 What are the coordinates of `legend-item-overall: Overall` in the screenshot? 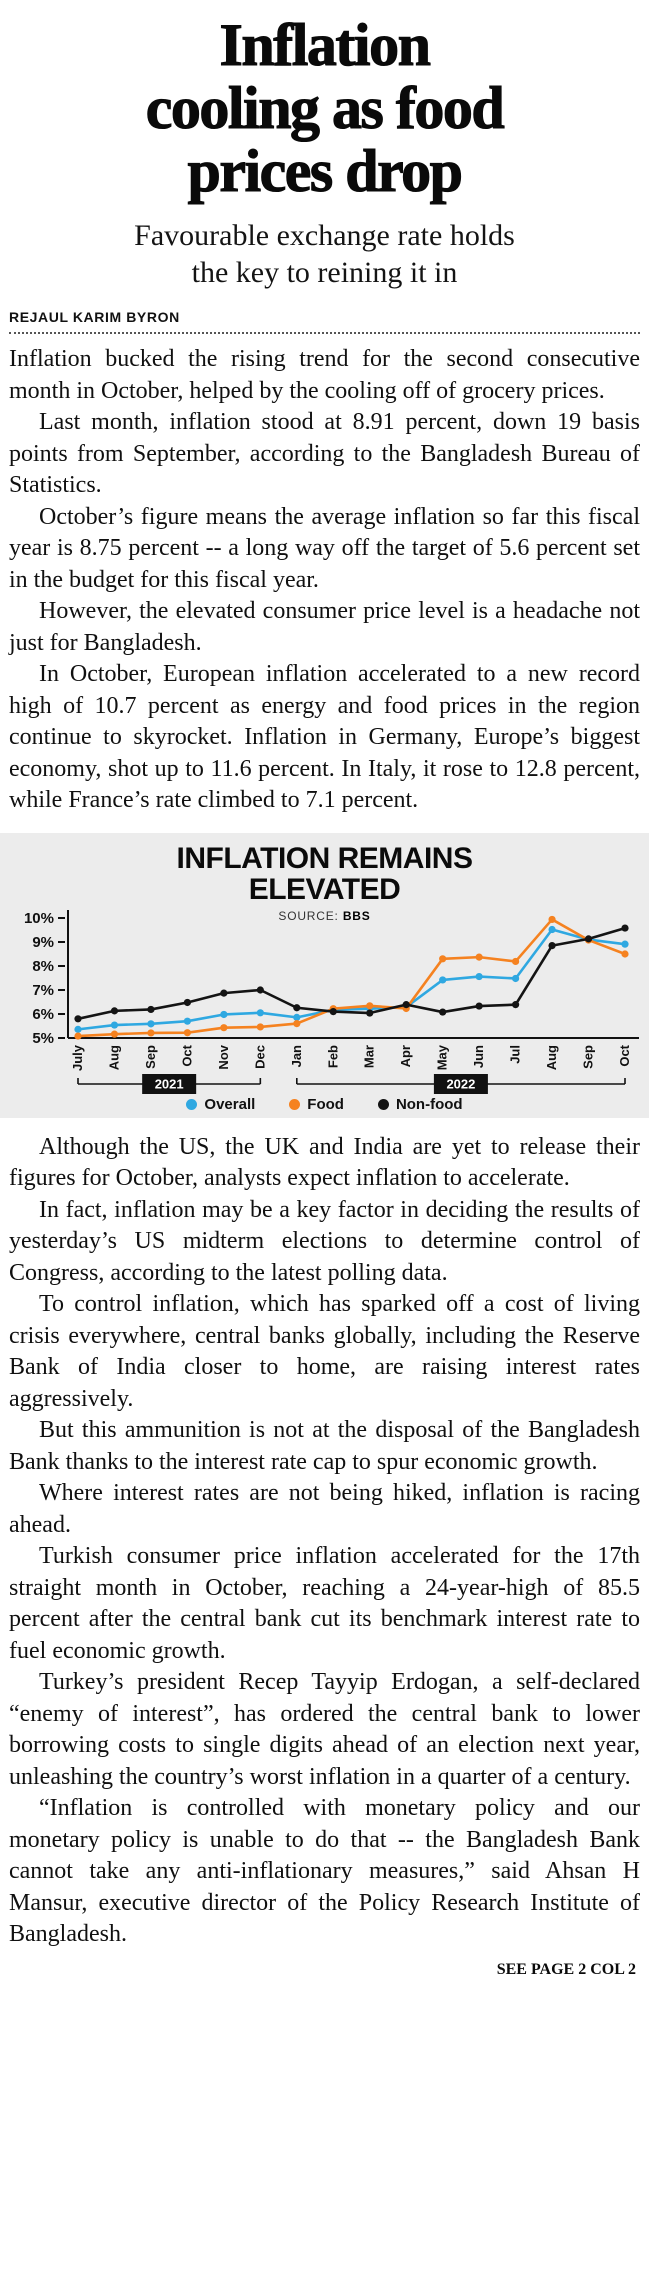 It's located at (220, 1104).